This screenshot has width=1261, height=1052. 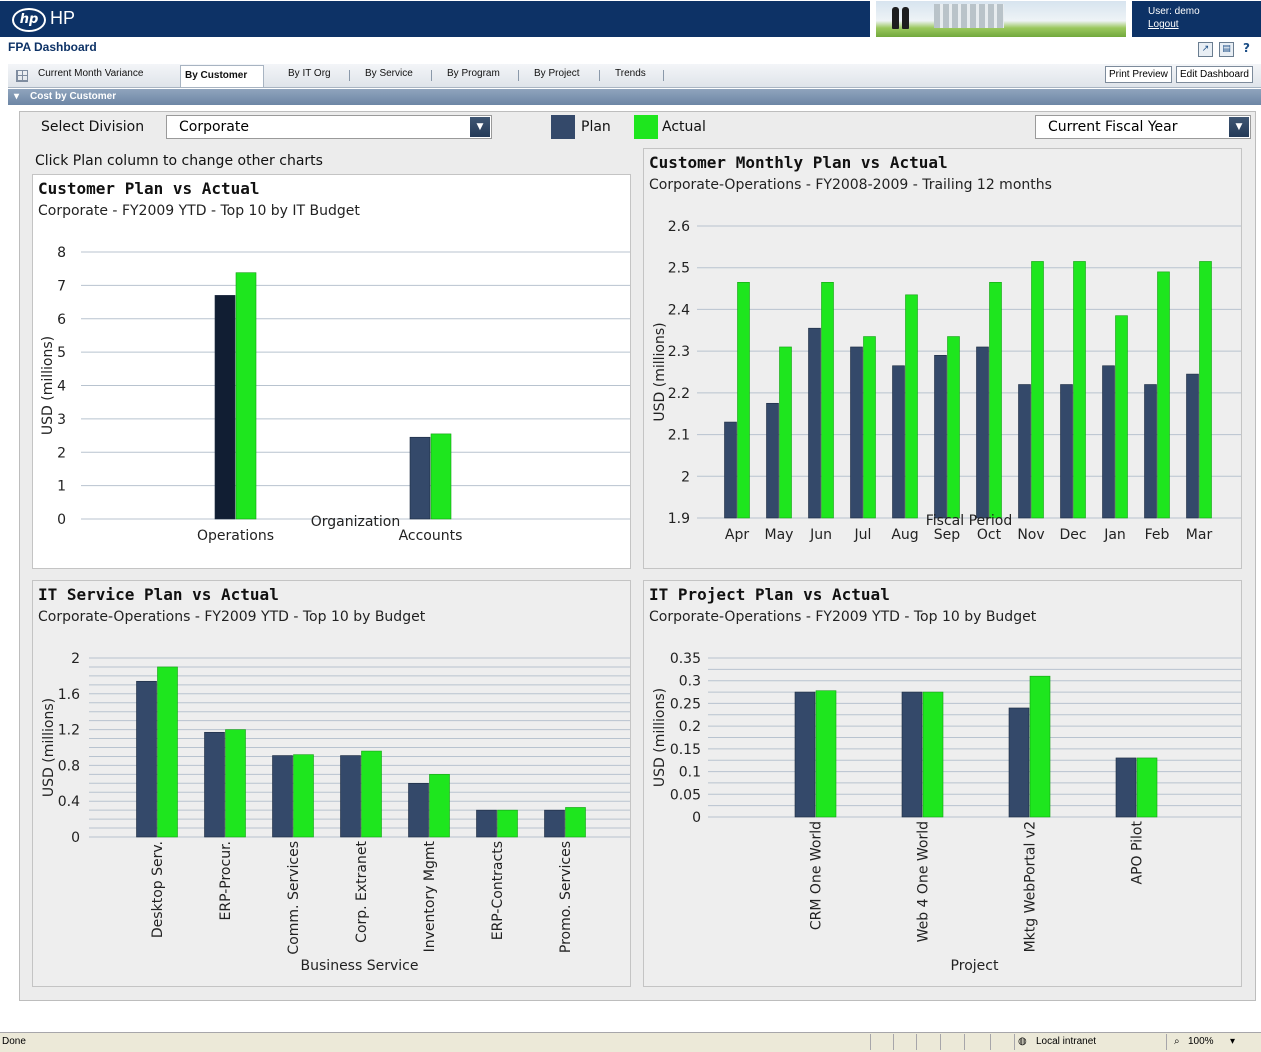 What do you see at coordinates (679, 436) in the screenshot?
I see `y-tick-label: 2.1` at bounding box center [679, 436].